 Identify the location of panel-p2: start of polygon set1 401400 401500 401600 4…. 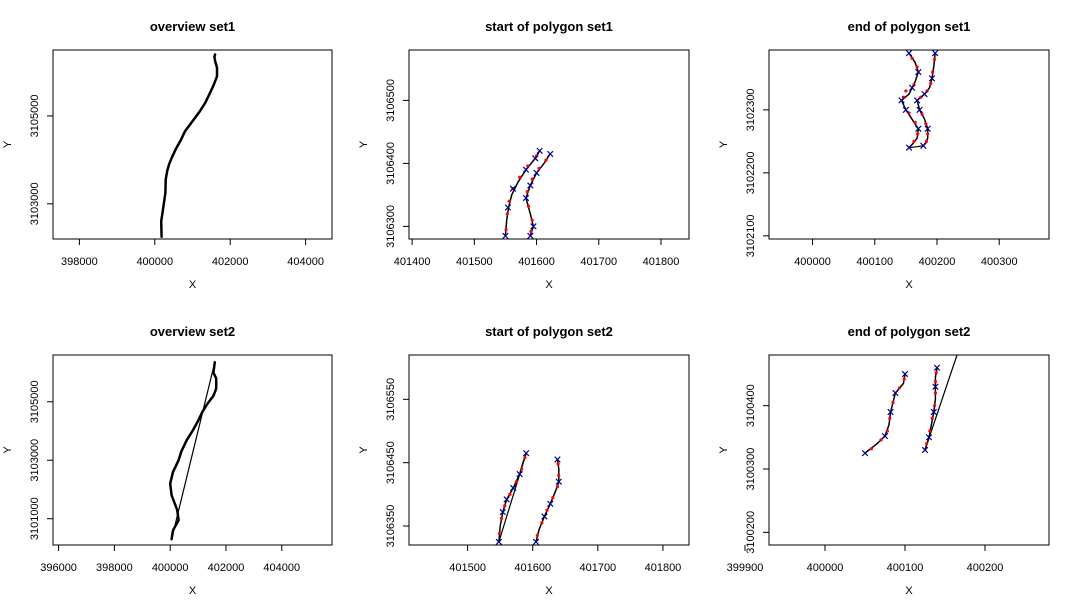
(524, 155).